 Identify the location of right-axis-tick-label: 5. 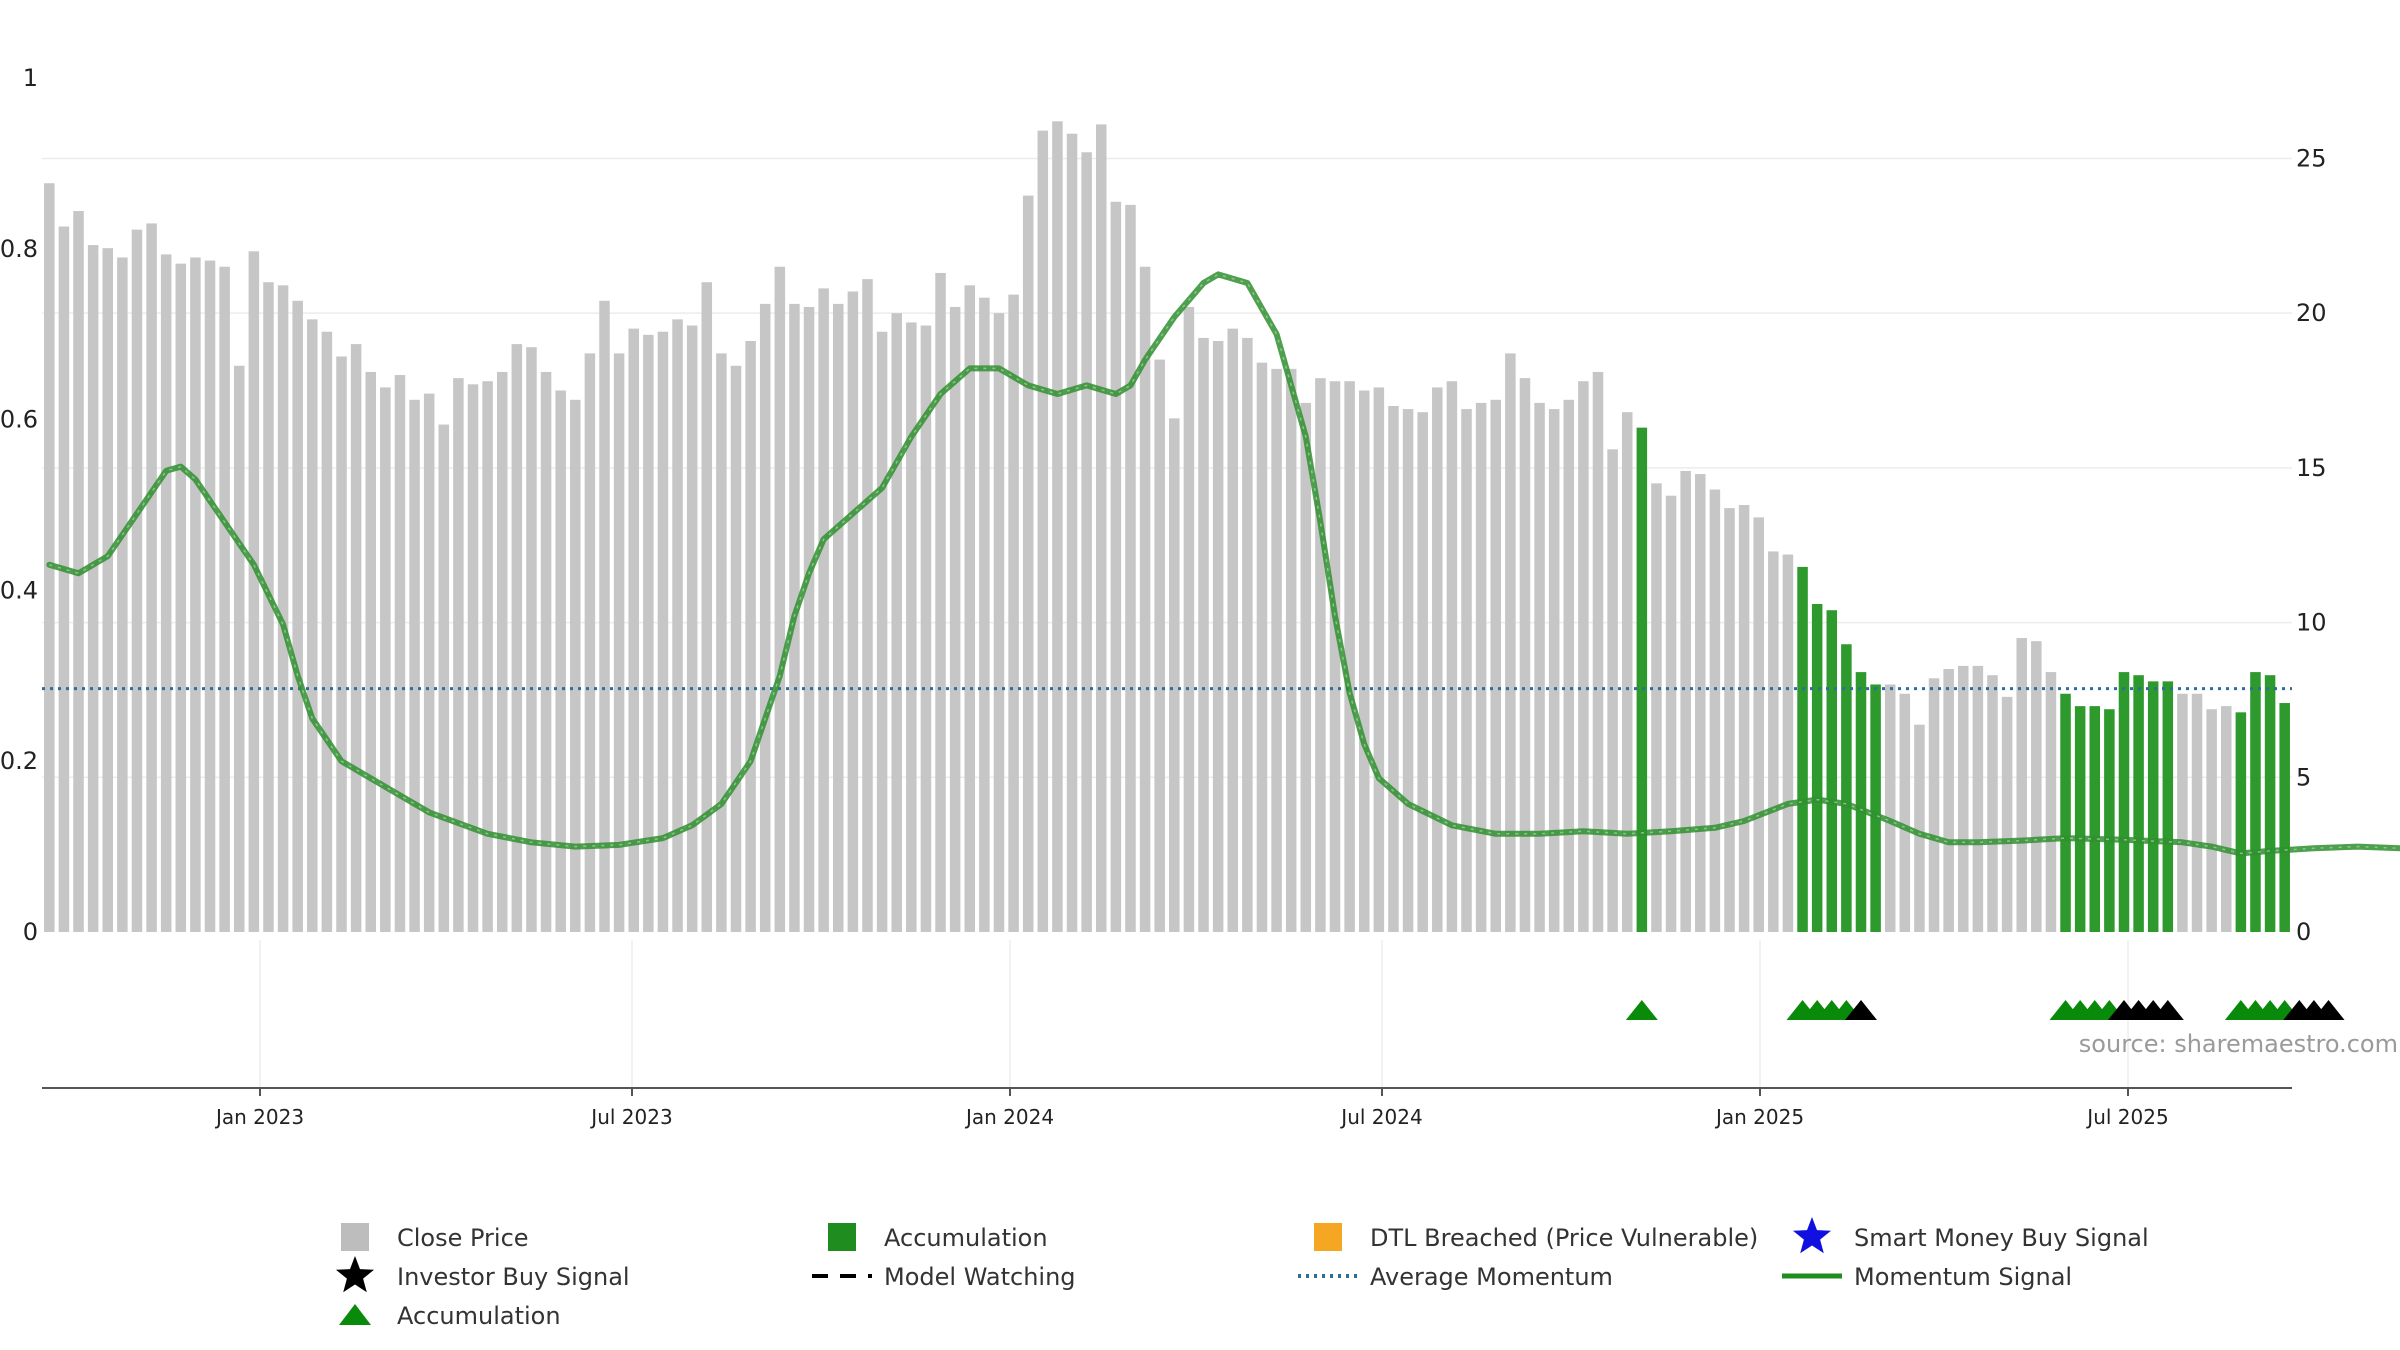
(2303, 777).